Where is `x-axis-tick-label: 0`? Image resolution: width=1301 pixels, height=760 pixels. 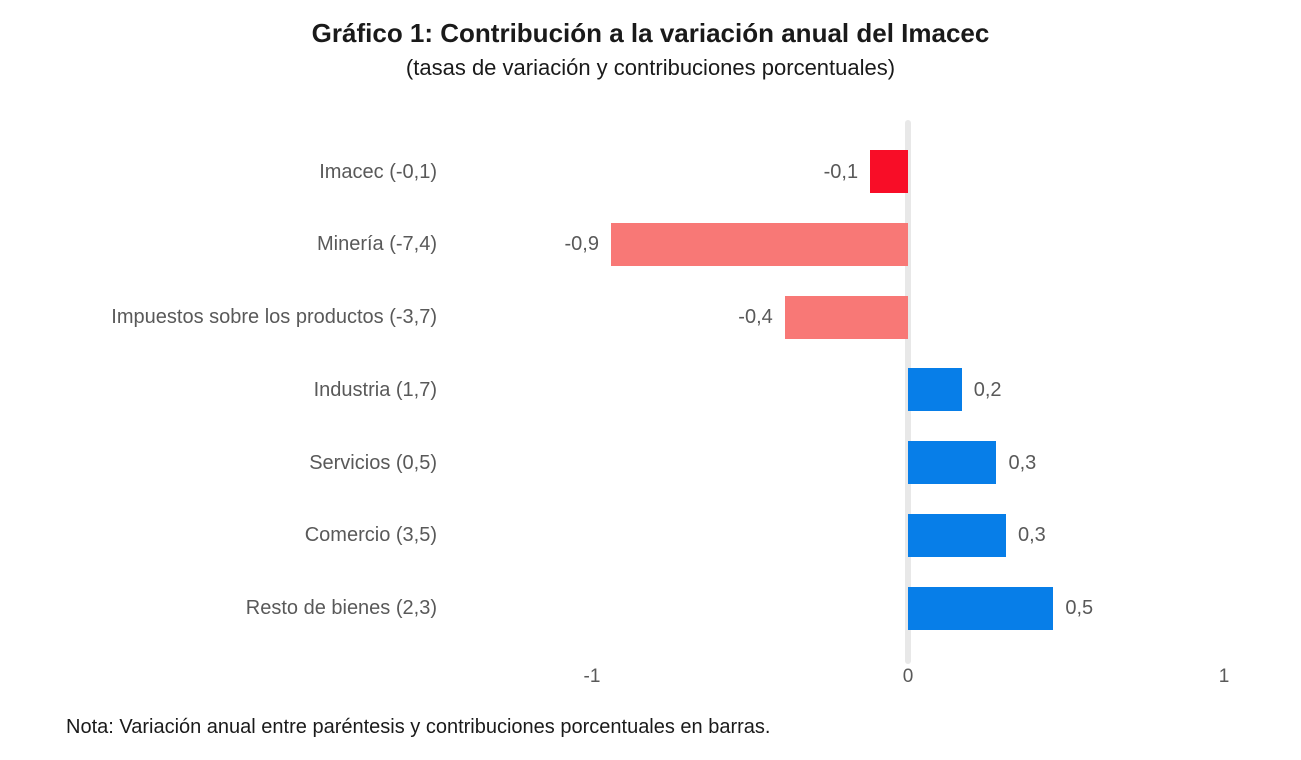 x-axis-tick-label: 0 is located at coordinates (908, 676).